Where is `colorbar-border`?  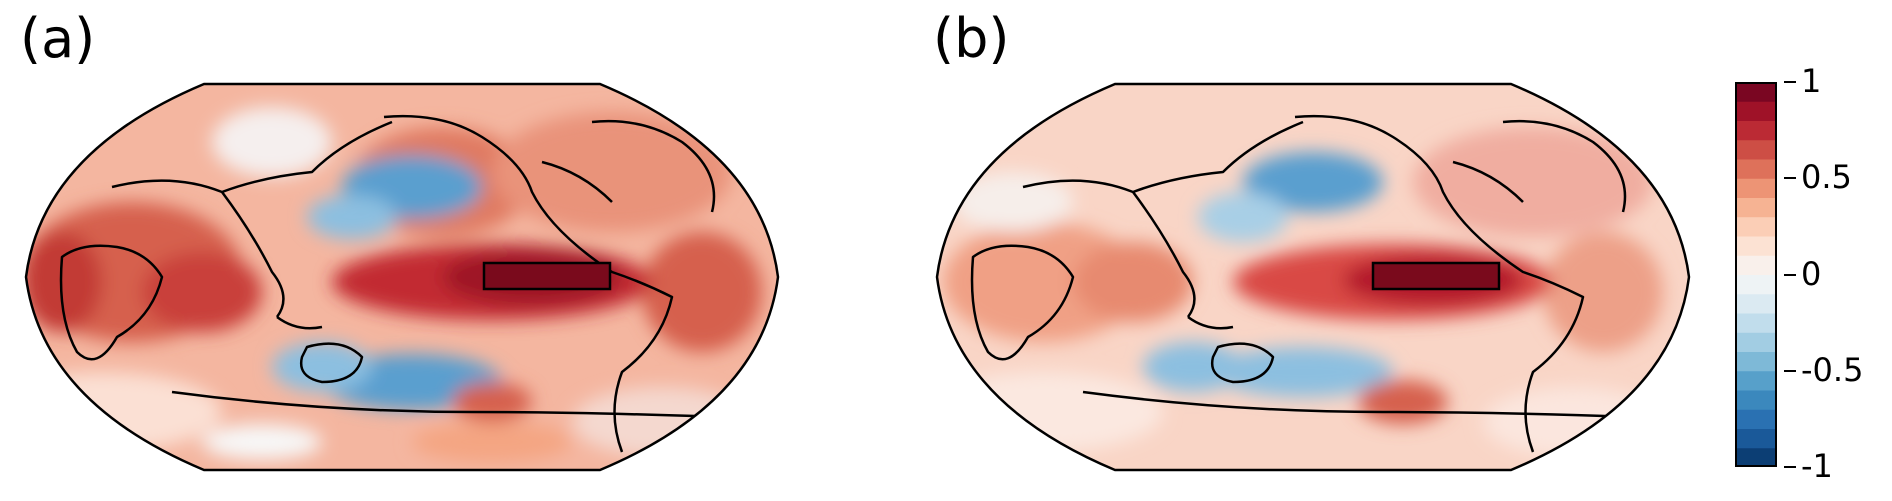 colorbar-border is located at coordinates (1756, 274).